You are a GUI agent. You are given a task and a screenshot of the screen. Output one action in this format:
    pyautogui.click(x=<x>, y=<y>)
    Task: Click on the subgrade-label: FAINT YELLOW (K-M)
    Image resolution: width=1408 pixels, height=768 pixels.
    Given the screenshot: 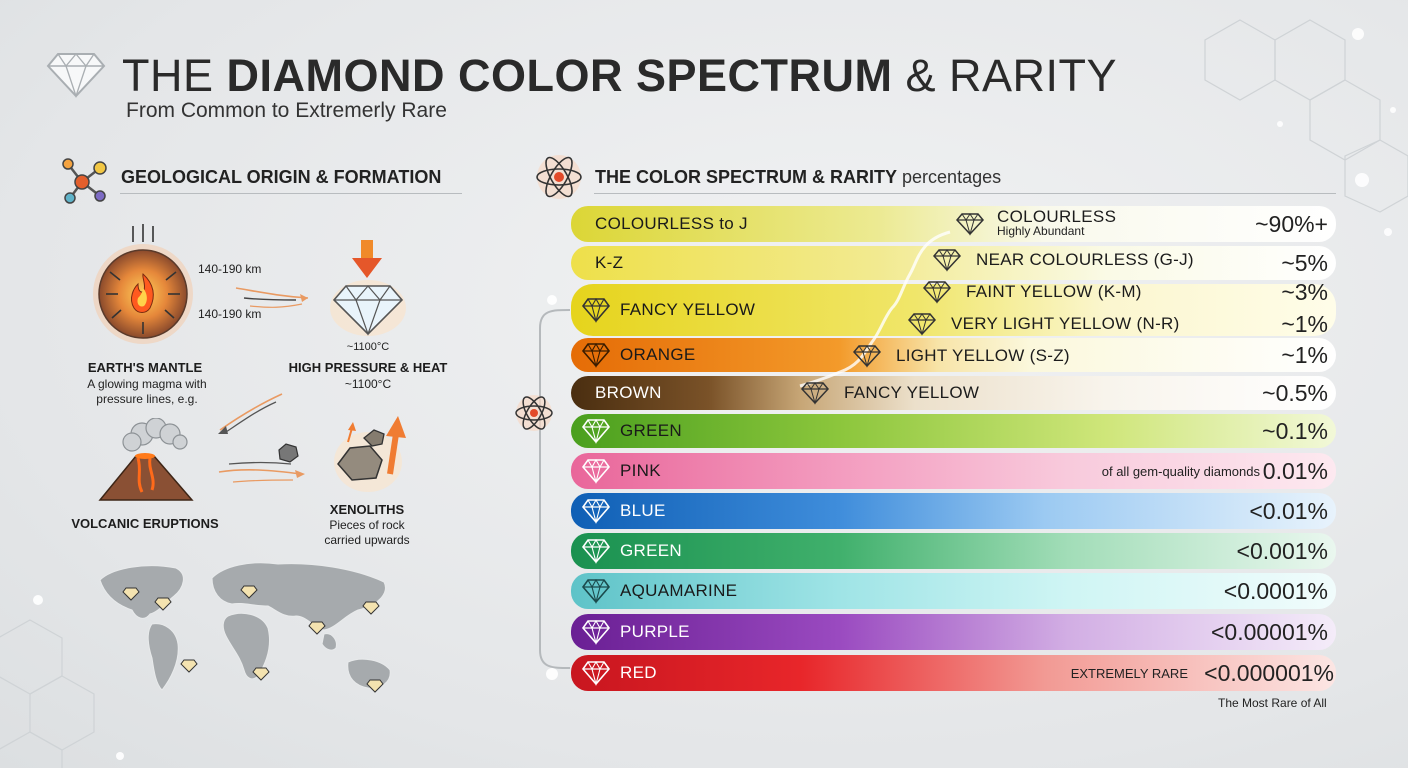 What is the action you would take?
    pyautogui.click(x=1054, y=291)
    